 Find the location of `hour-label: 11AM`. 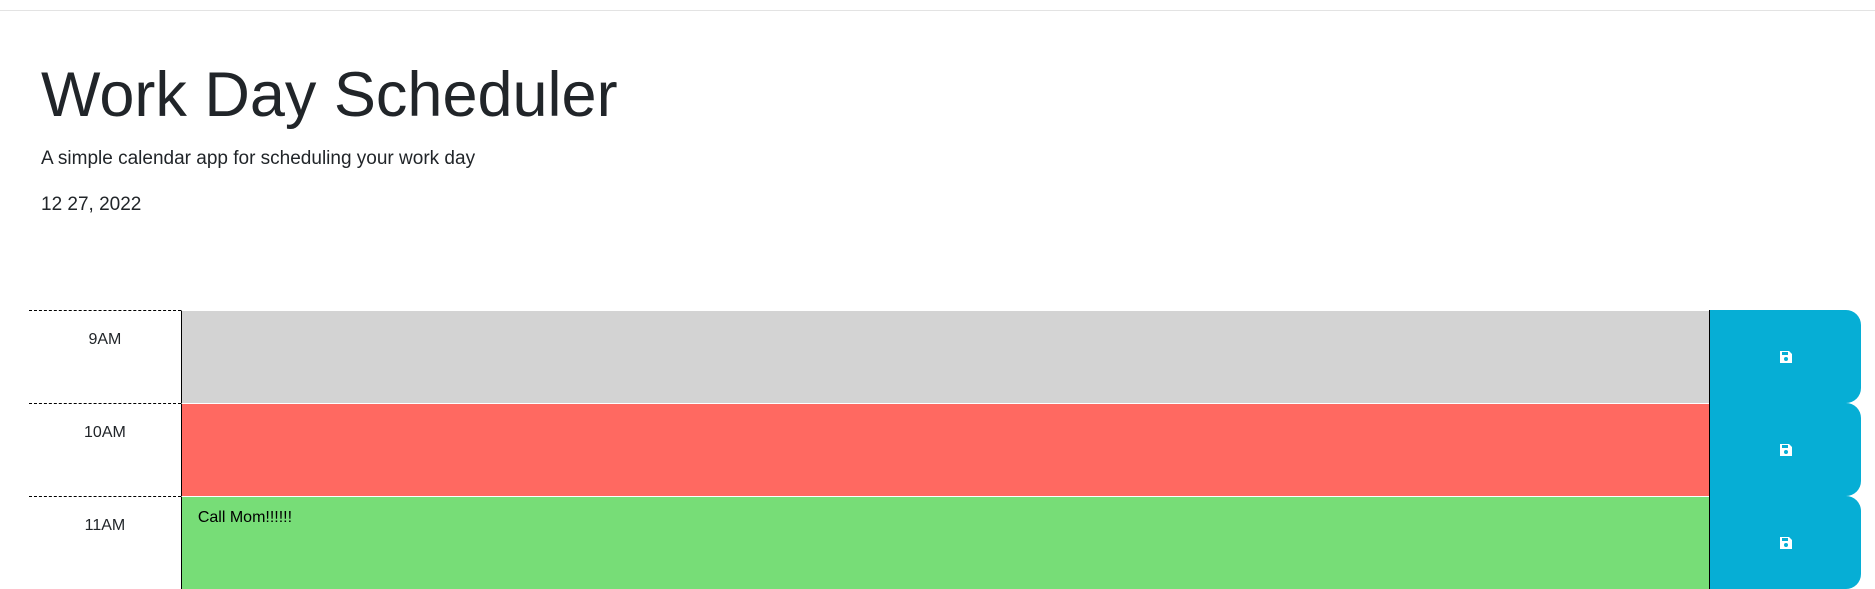

hour-label: 11AM is located at coordinates (105, 542).